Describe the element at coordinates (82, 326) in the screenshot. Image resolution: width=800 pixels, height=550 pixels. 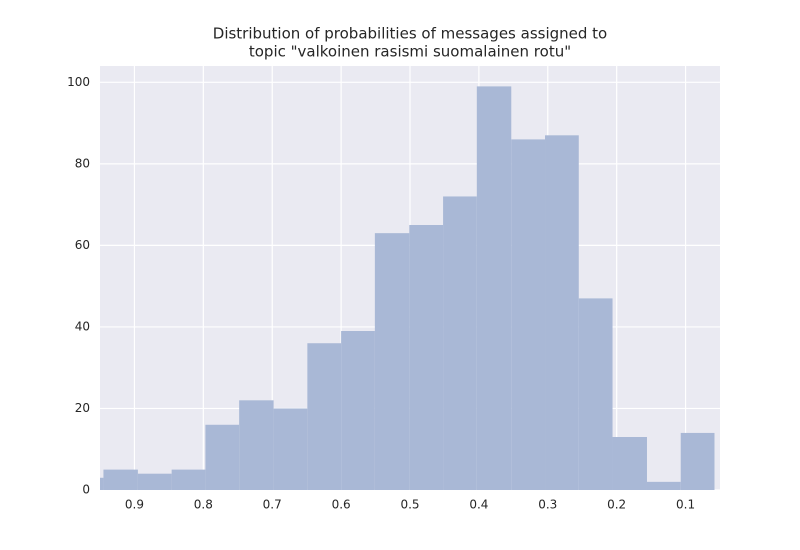
I see `y-tick-label: 40` at that location.